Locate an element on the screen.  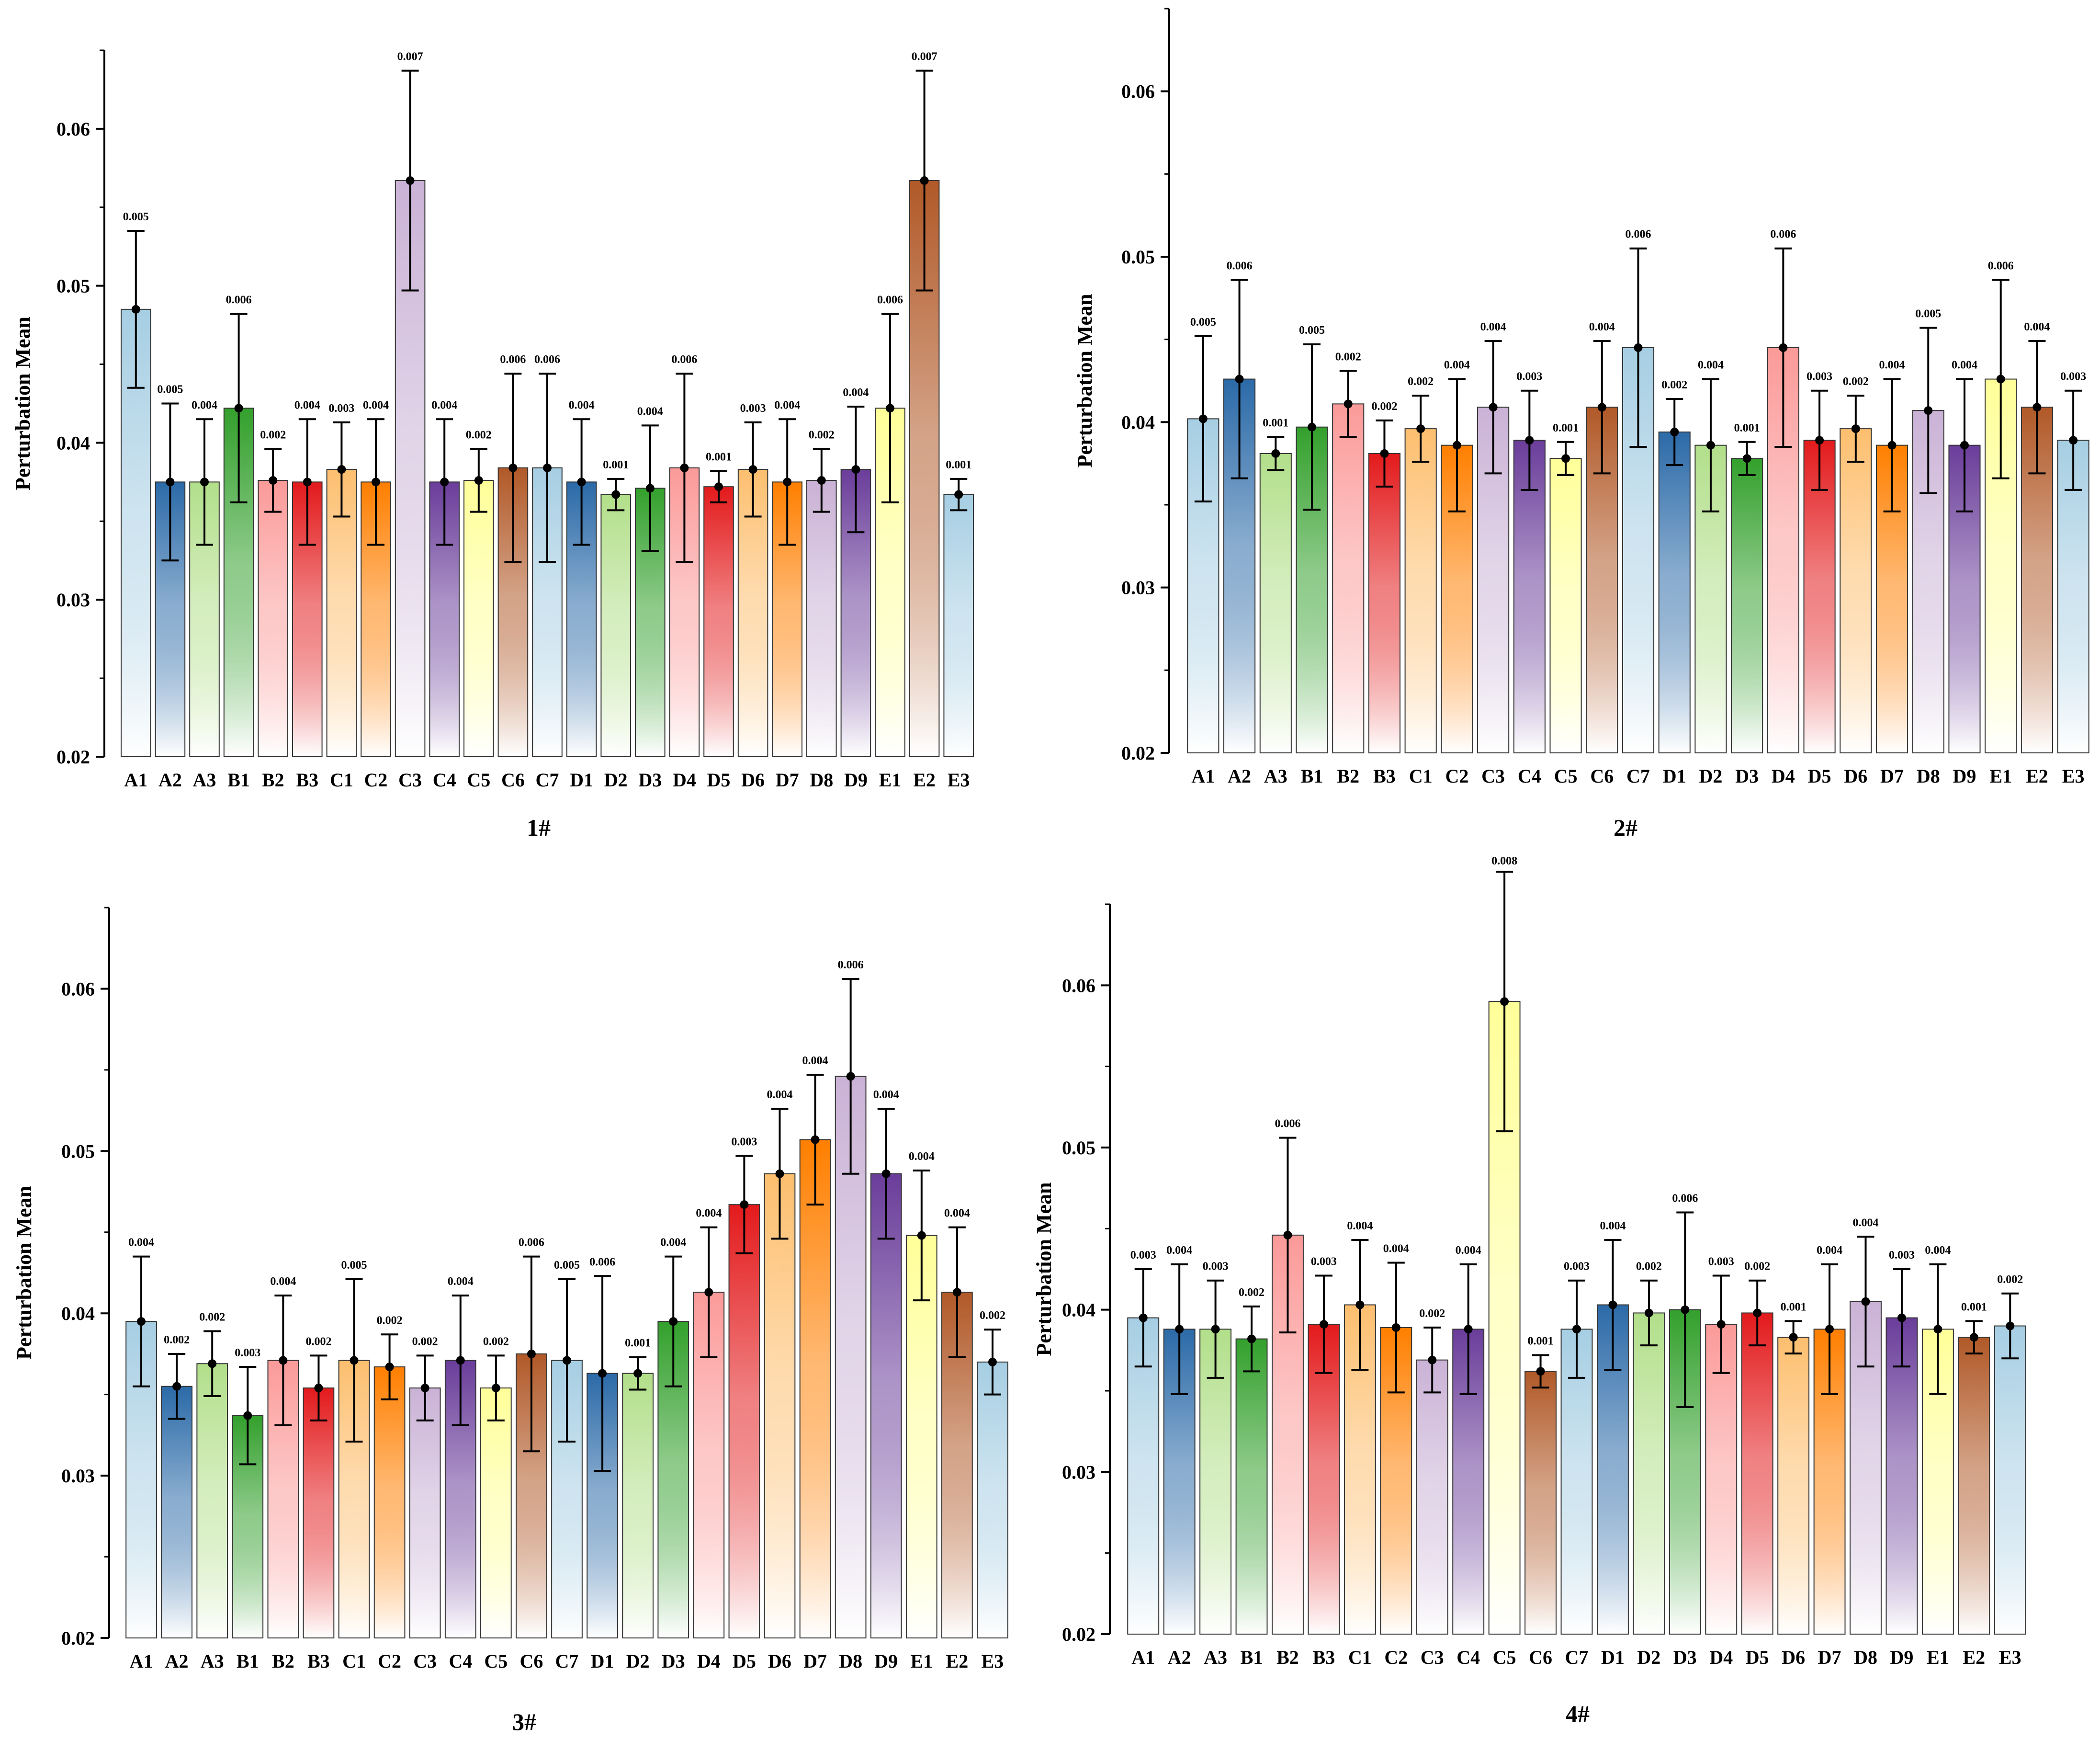
panel-title: 3# is located at coordinates (524, 1721).